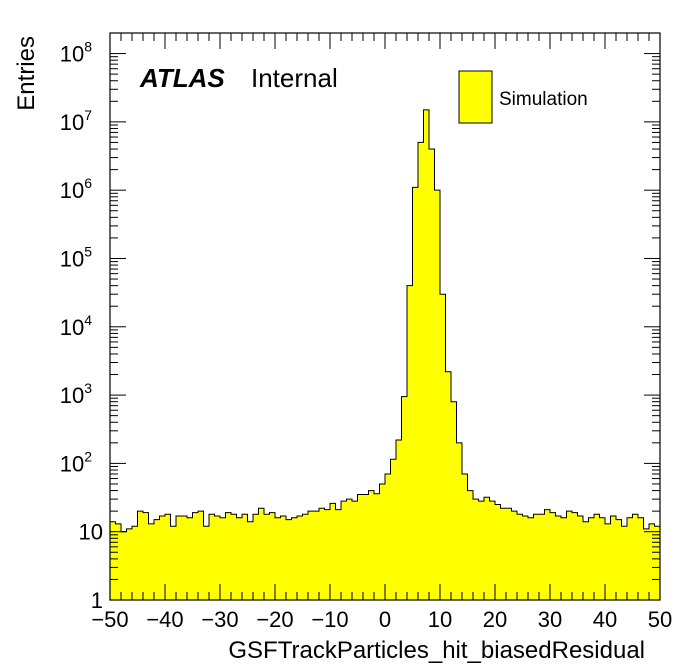 The width and height of the screenshot is (696, 672). What do you see at coordinates (440, 619) in the screenshot?
I see `x-tick-label: 10` at bounding box center [440, 619].